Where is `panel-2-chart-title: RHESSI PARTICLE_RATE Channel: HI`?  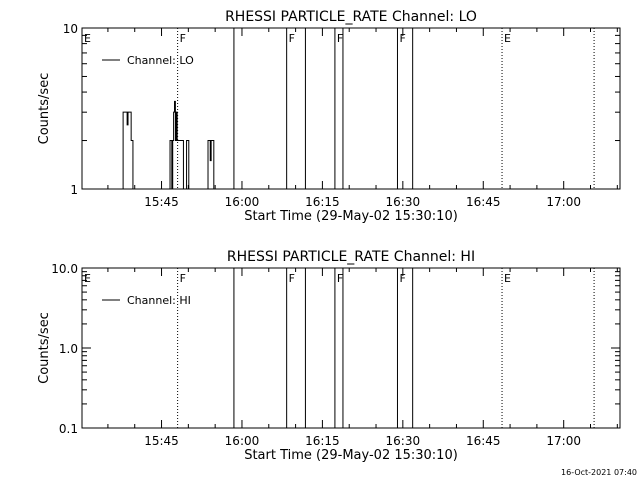 panel-2-chart-title: RHESSI PARTICLE_RATE Channel: HI is located at coordinates (351, 257).